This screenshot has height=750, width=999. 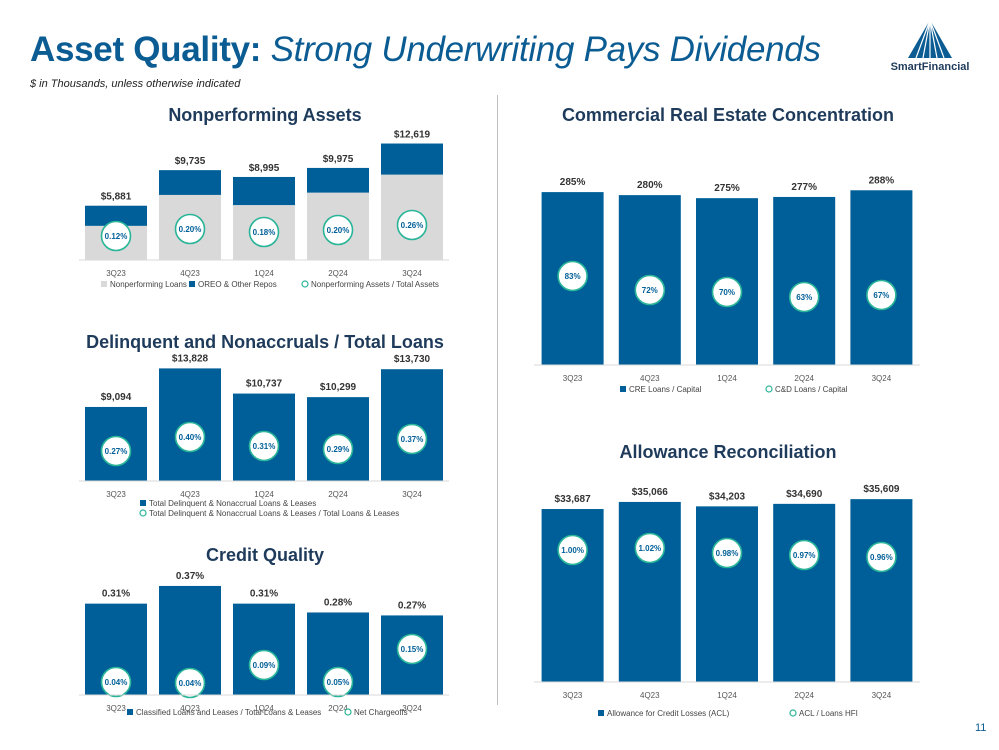 I want to click on ratio-label: 67%, so click(x=881, y=295).